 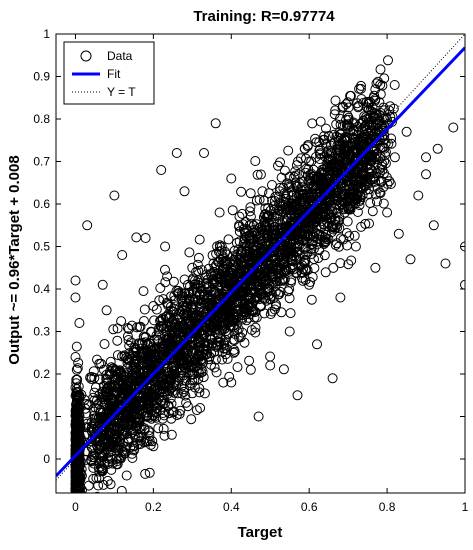 I want to click on y-tick-label: 1, so click(x=46, y=34).